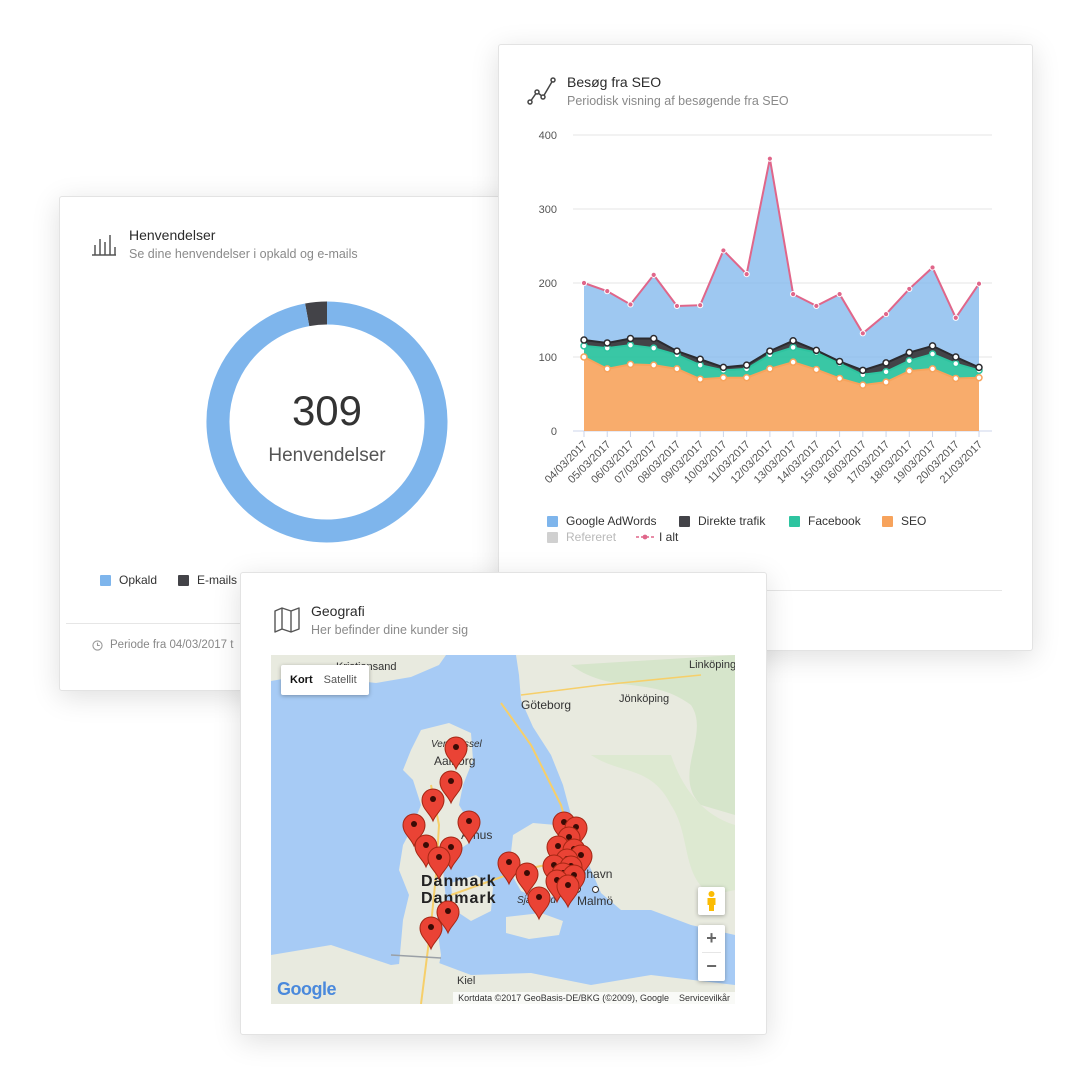 Image resolution: width=1074 pixels, height=1090 pixels. Describe the element at coordinates (657, 537) in the screenshot. I see `legend-i-alt: I alt` at that location.